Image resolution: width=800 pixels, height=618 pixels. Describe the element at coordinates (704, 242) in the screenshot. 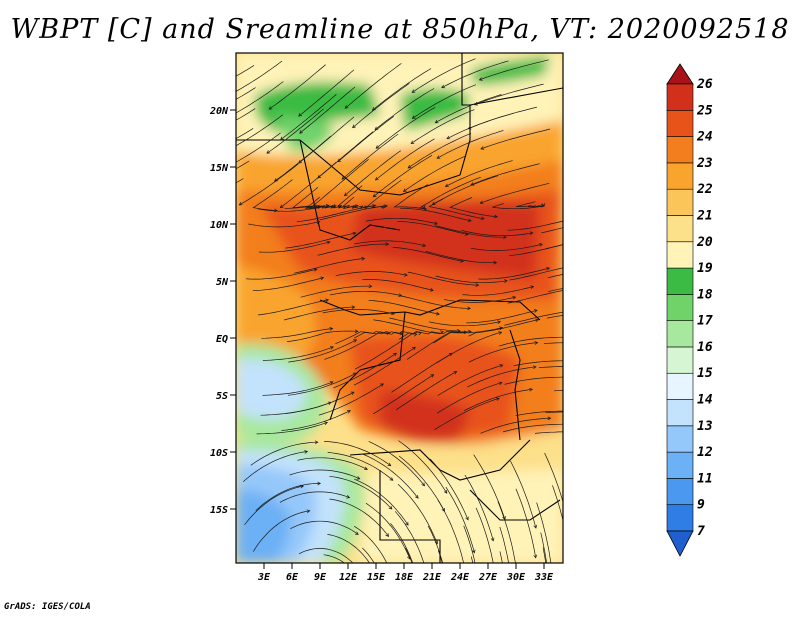

I see `colorbar-label: 20` at that location.